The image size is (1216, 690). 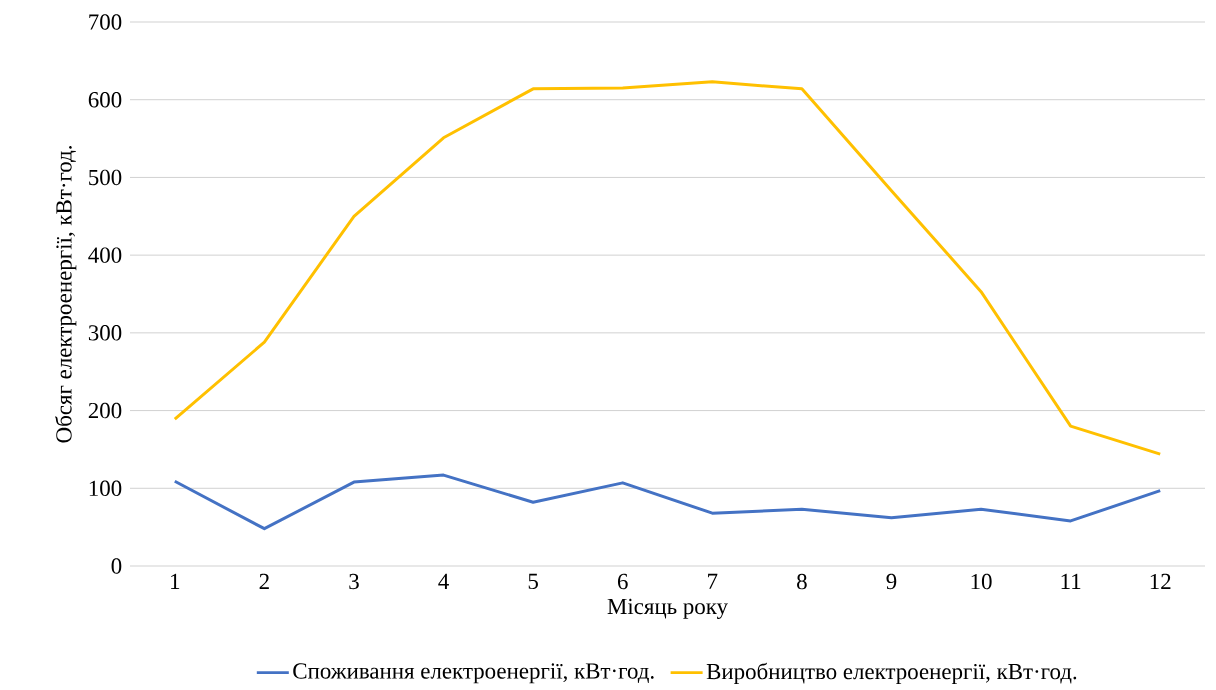 What do you see at coordinates (116, 566) in the screenshot?
I see `y-tick-label: 0` at bounding box center [116, 566].